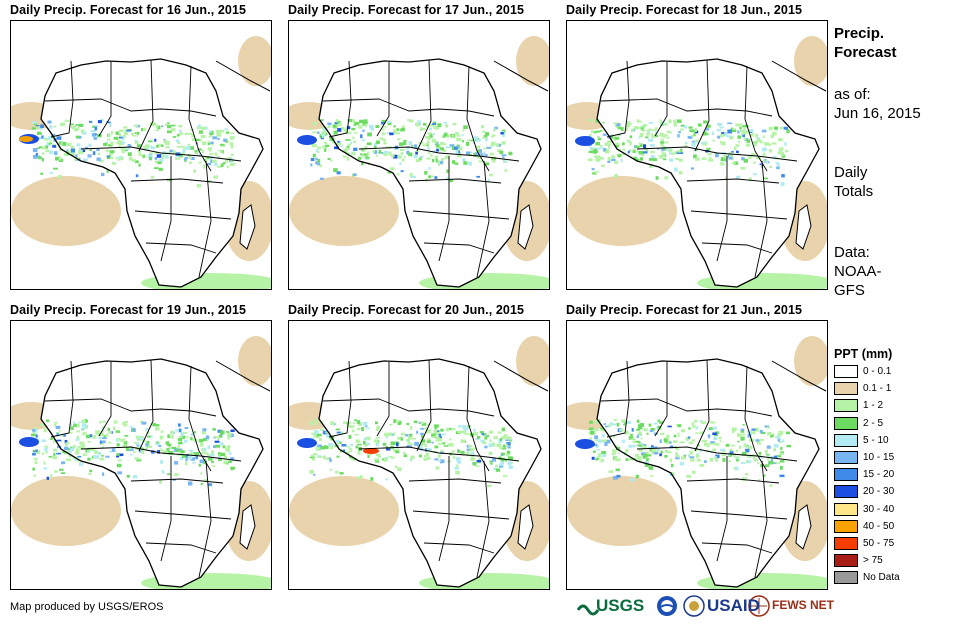  I want to click on asof-label: as of:, so click(852, 94).